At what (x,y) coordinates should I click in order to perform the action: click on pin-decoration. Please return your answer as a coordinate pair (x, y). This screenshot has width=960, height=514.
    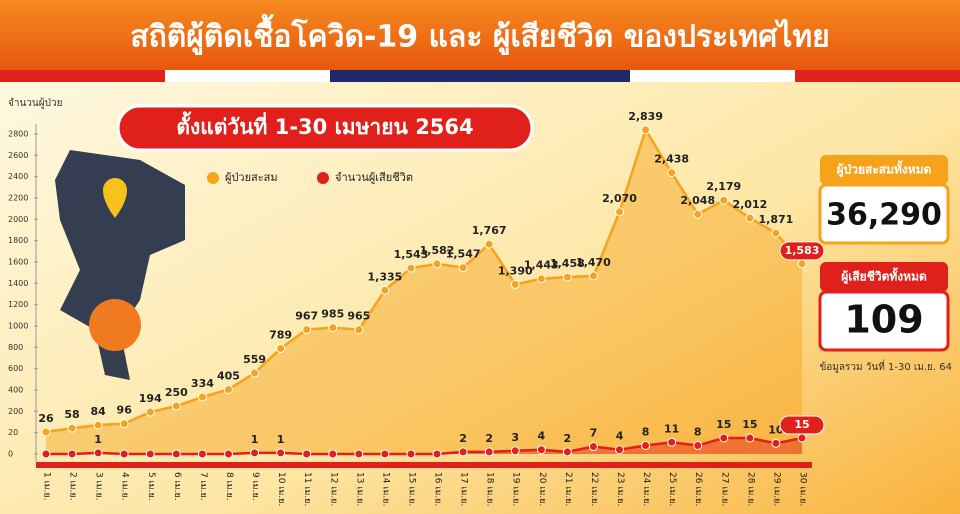
    Looking at the image, I should click on (115, 198).